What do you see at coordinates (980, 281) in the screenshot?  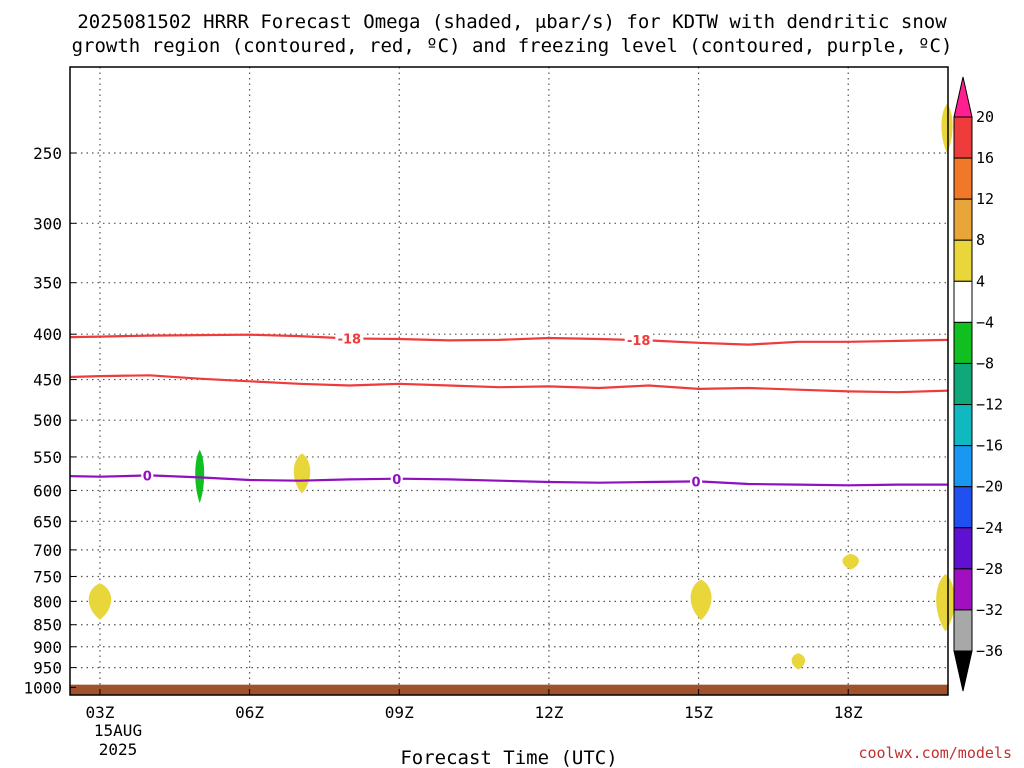 I see `colorbar-label-4: 4` at bounding box center [980, 281].